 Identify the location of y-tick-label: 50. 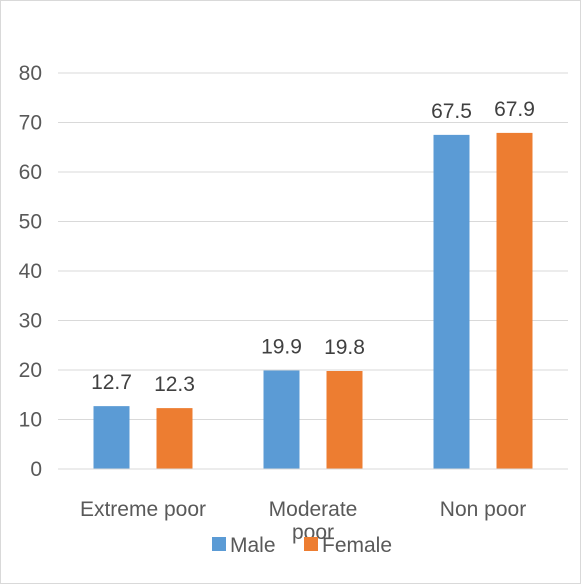
(30, 222).